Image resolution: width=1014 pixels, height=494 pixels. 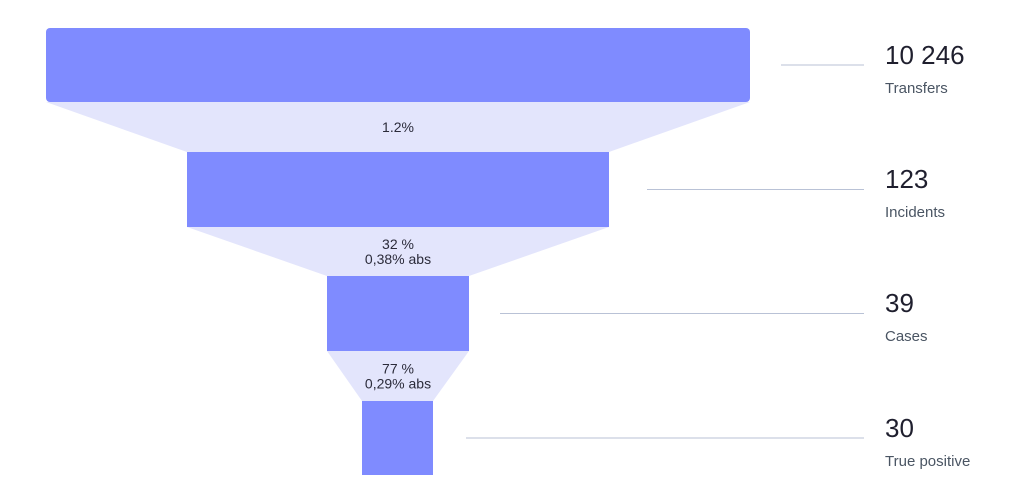 What do you see at coordinates (906, 179) in the screenshot?
I see `stage-value: 123` at bounding box center [906, 179].